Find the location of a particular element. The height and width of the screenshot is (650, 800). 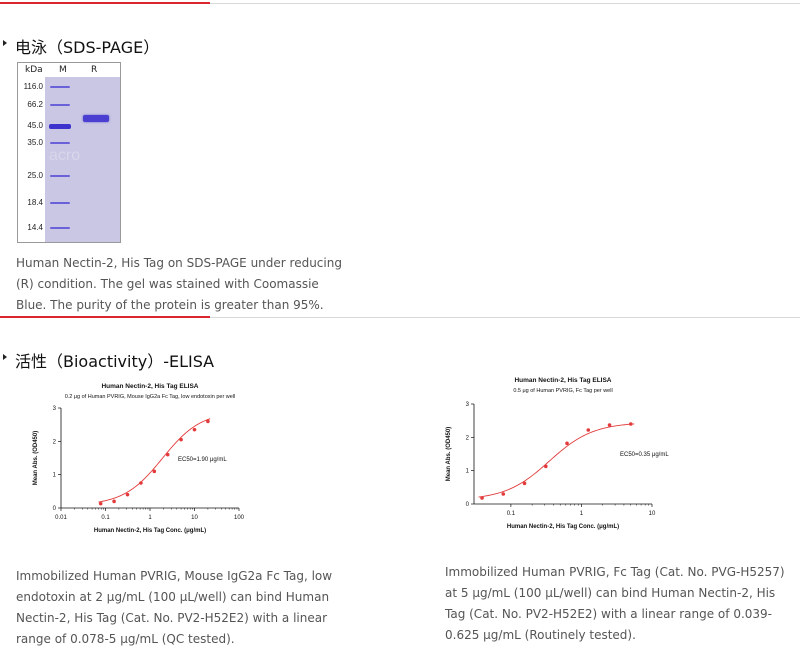

gel-kda-label: kDa is located at coordinates (34, 70).